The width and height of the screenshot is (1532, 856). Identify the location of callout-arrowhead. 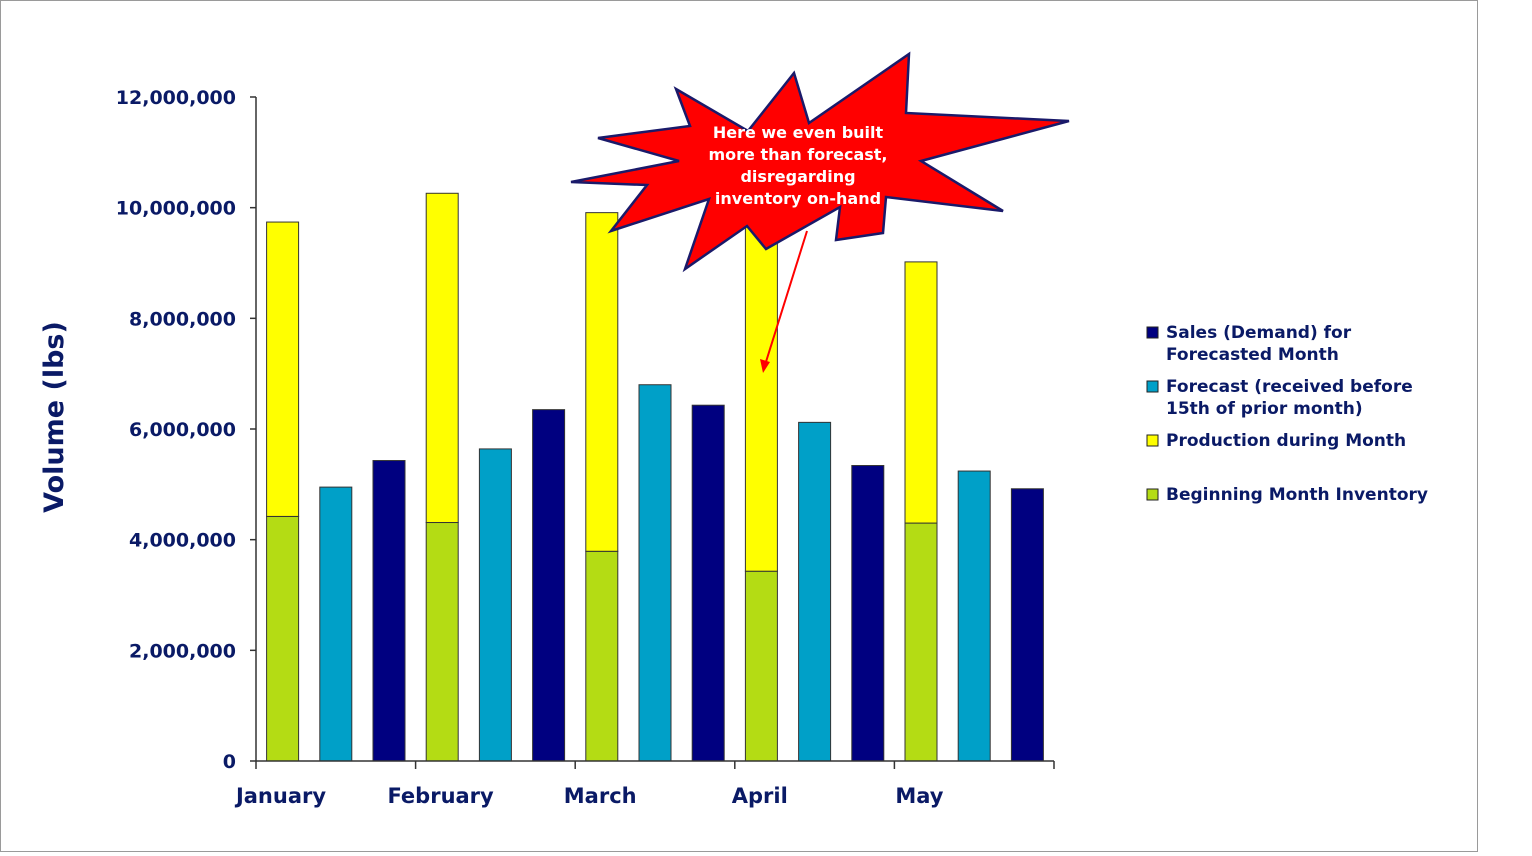
(765, 366).